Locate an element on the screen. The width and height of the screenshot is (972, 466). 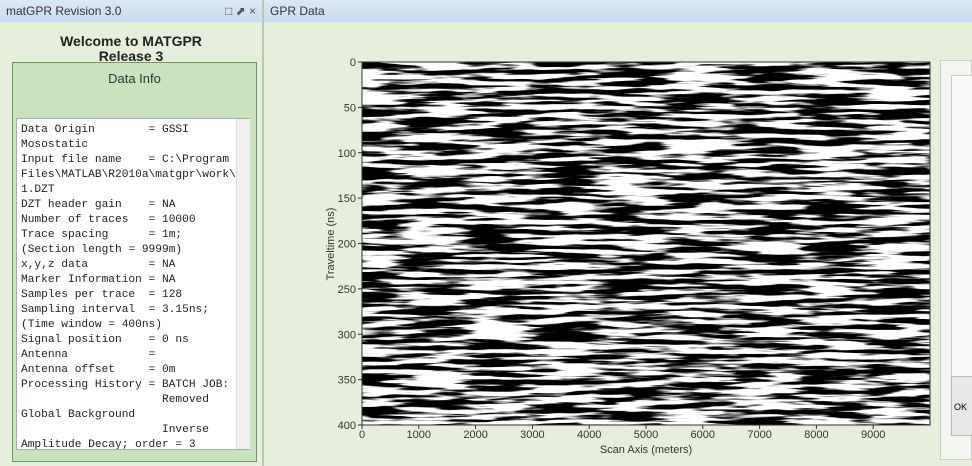
y-tick-label: 250 is located at coordinates (347, 290).